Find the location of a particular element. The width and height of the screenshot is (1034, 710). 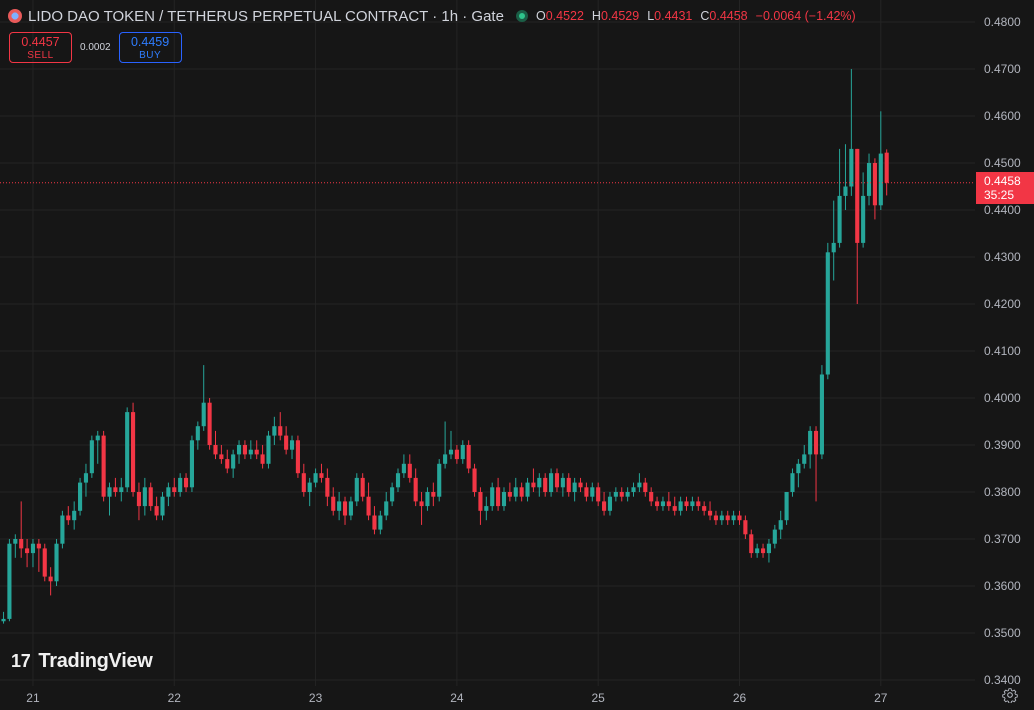

trade-buttons: 0.4457 SELL 0.0002 0.4459 BUY is located at coordinates (95, 47).